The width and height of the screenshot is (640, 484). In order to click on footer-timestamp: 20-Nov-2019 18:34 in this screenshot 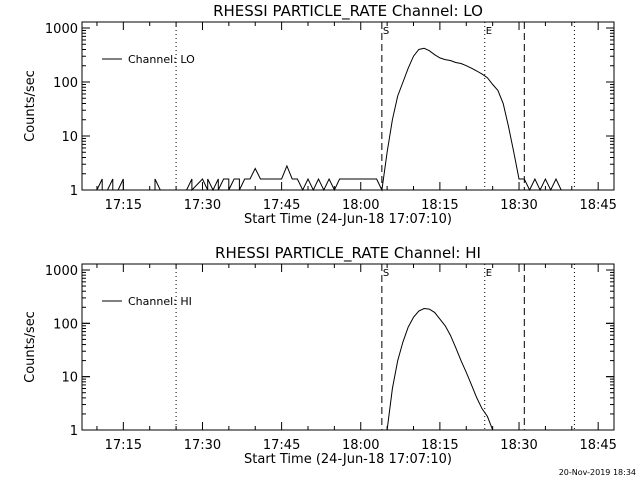, I will do `click(597, 472)`.